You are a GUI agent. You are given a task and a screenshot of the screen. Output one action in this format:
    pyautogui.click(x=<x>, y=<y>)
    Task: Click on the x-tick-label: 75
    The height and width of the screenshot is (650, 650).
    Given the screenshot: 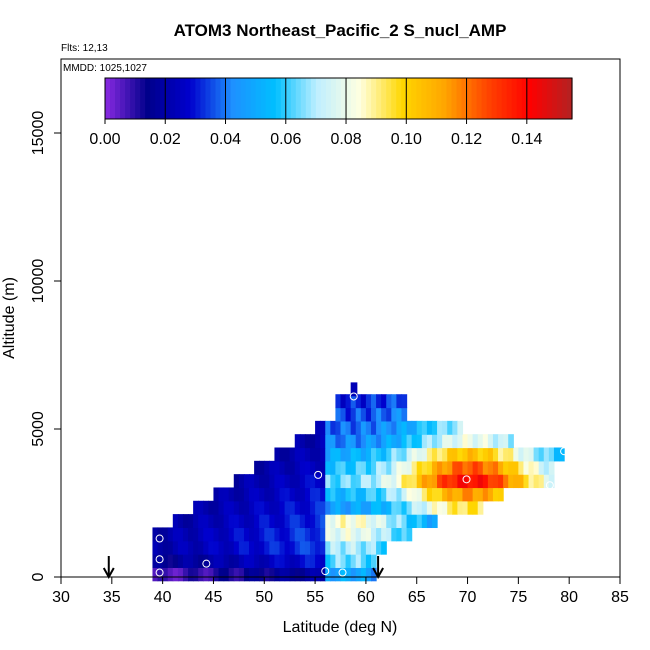 What is the action you would take?
    pyautogui.click(x=518, y=597)
    